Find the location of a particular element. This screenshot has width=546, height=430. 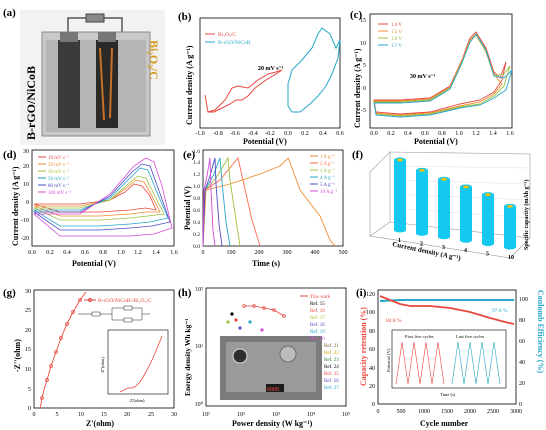

panel-a-left-text: B-rGO/NiCoB is located at coordinates (31, 103).